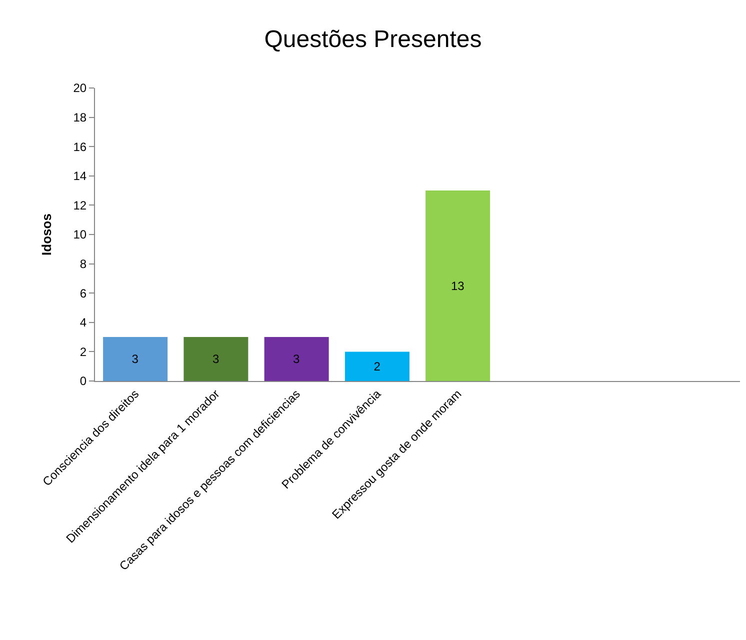  Describe the element at coordinates (80, 205) in the screenshot. I see `y-tick-label: 12` at that location.